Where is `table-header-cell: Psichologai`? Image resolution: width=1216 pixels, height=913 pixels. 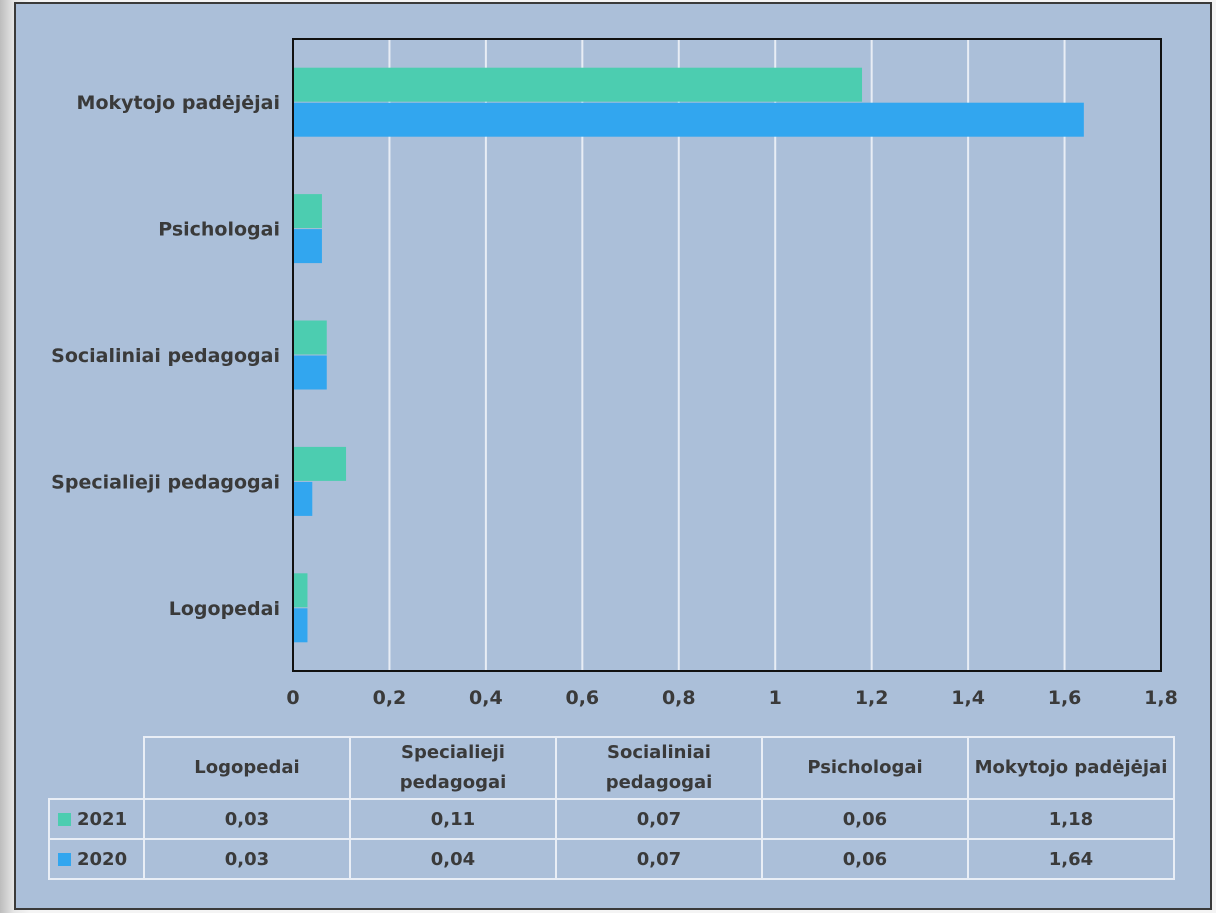 table-header-cell: Psichologai is located at coordinates (865, 768).